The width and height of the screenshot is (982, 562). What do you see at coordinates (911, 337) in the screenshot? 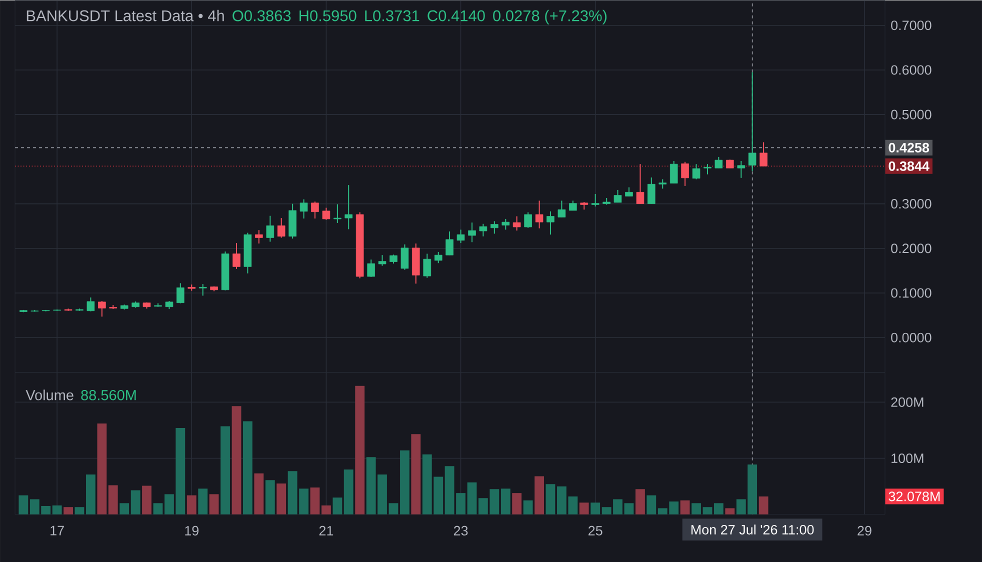
I see `y-tick-label: 0.0000` at bounding box center [911, 337].